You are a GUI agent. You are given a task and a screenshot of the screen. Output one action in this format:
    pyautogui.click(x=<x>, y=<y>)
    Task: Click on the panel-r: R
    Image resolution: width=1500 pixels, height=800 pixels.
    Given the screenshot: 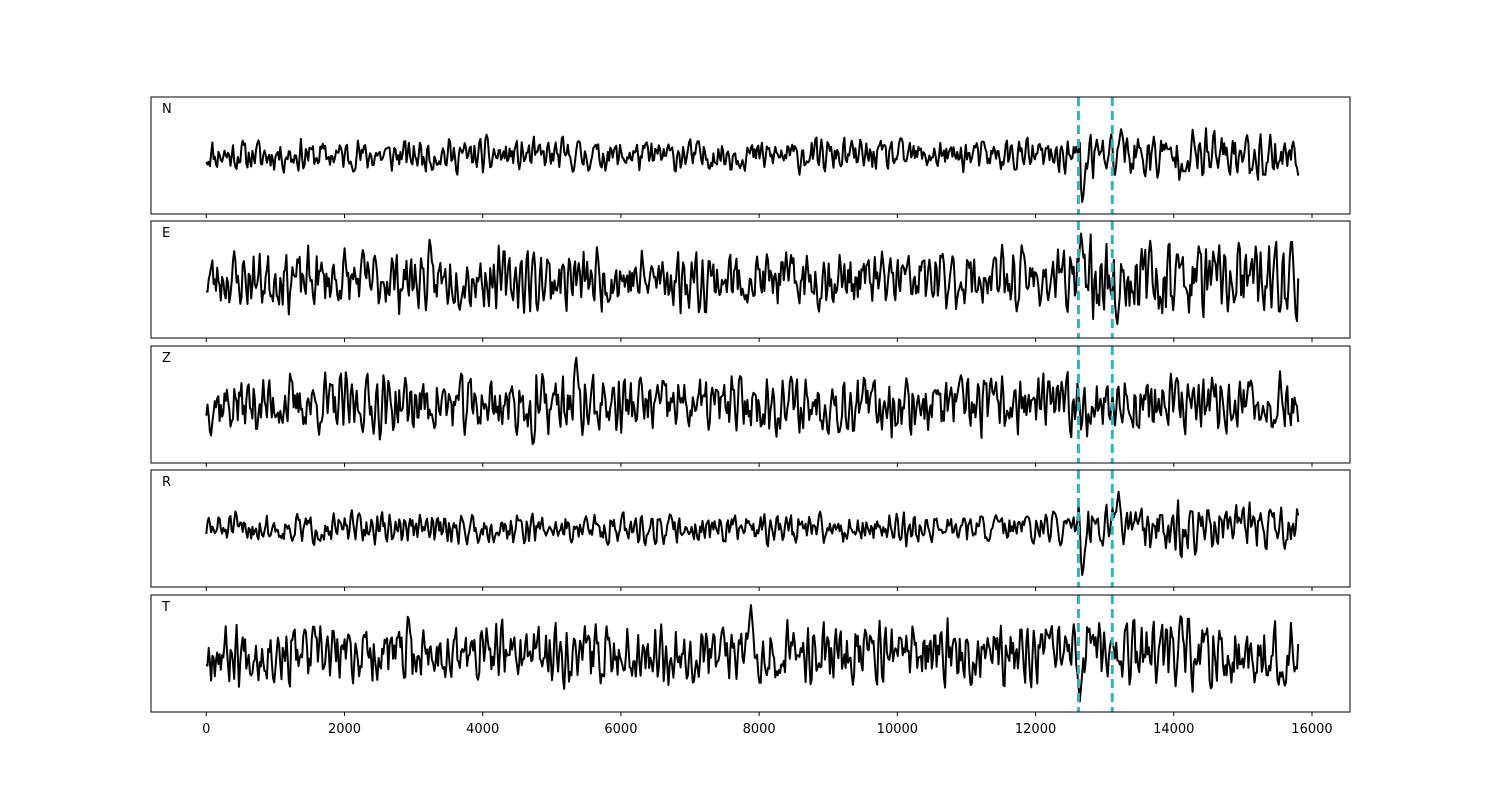 What is the action you would take?
    pyautogui.click(x=750, y=530)
    